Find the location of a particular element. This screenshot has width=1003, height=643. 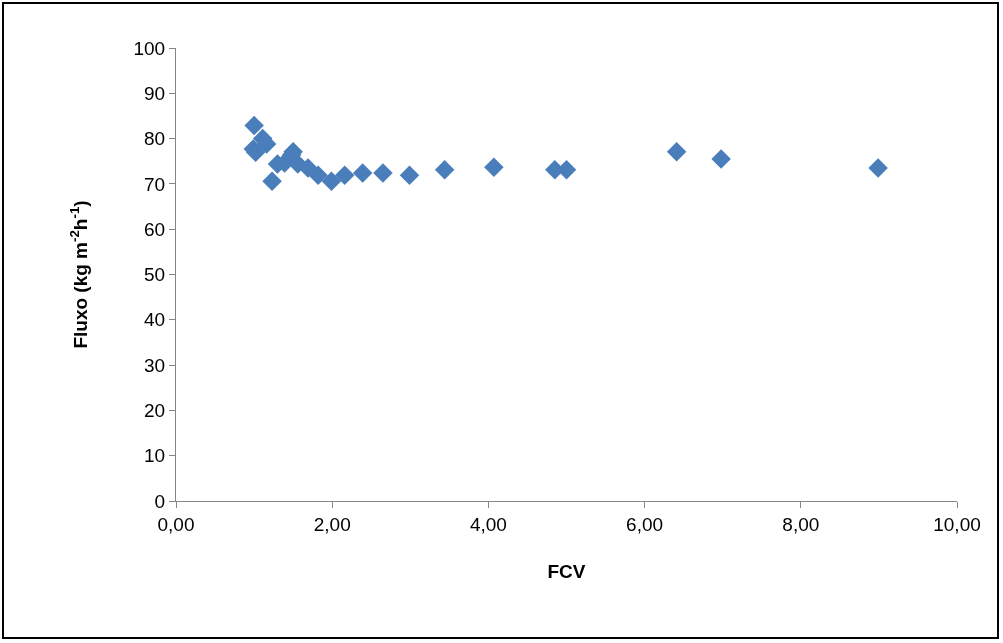

y-tick-label: 60 is located at coordinates (155, 229).